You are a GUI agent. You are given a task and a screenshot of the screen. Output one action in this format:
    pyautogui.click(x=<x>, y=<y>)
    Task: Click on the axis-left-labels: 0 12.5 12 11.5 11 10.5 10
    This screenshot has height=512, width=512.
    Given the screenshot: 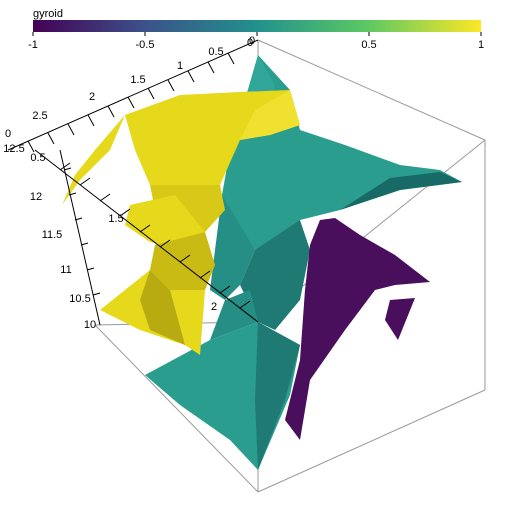 What is the action you would take?
    pyautogui.click(x=49, y=229)
    